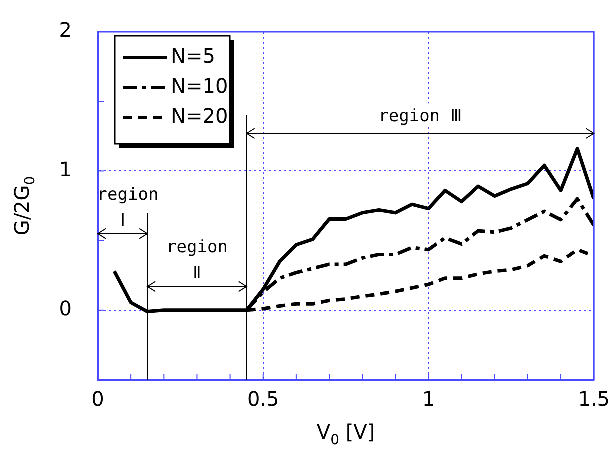 This screenshot has width=613, height=450. I want to click on x-tick-label: 1.5, so click(594, 399).